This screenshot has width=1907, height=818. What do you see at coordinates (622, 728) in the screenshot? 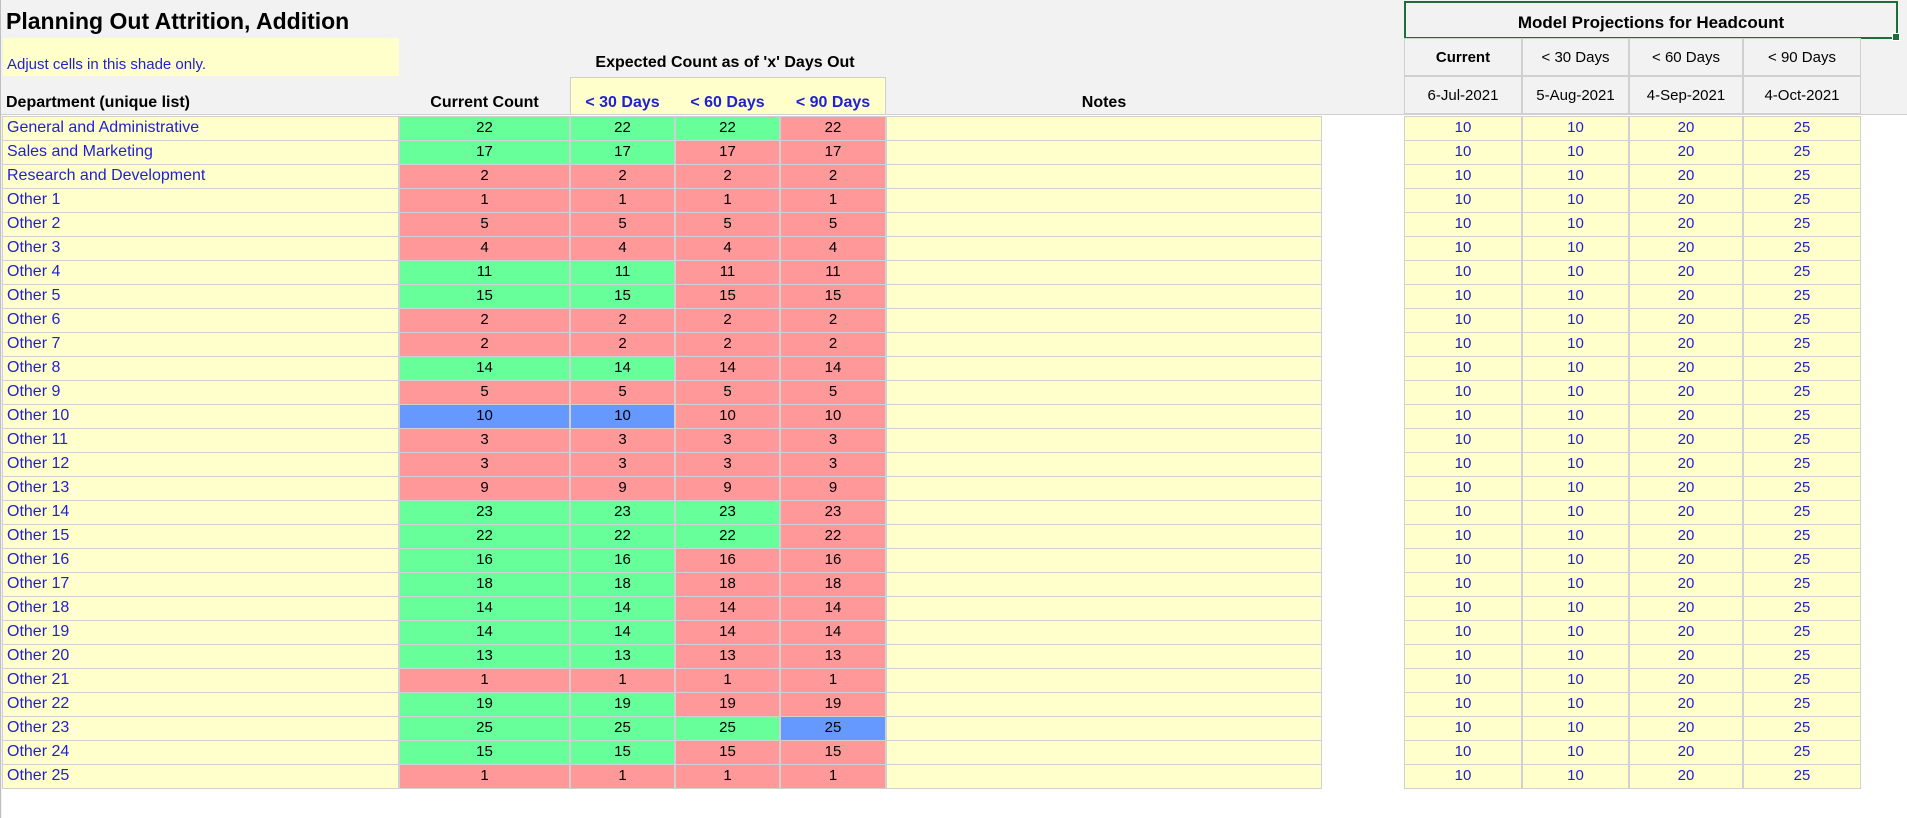
I see `days-30-cell: 25` at bounding box center [622, 728].